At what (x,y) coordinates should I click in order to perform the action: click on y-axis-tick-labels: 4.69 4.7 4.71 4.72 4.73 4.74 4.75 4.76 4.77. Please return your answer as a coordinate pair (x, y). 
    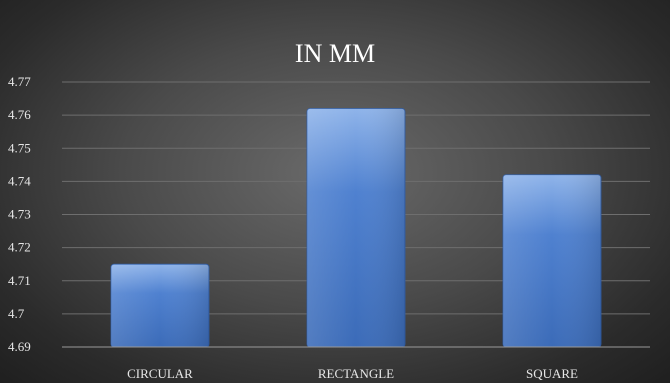
    Looking at the image, I should click on (19, 214).